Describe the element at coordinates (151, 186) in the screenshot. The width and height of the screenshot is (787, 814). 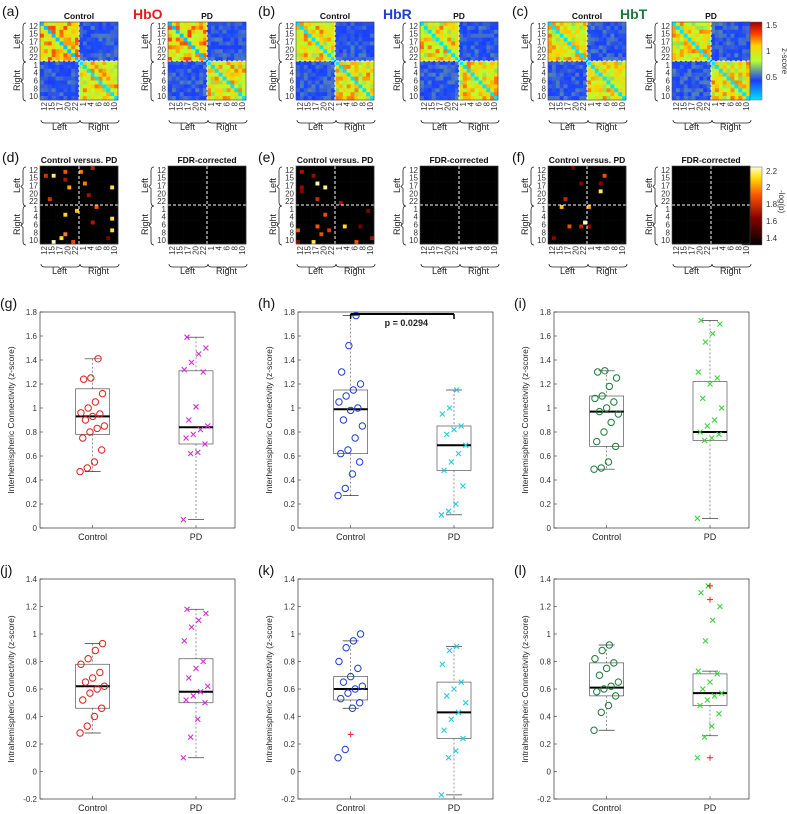
I see `brace-left` at that location.